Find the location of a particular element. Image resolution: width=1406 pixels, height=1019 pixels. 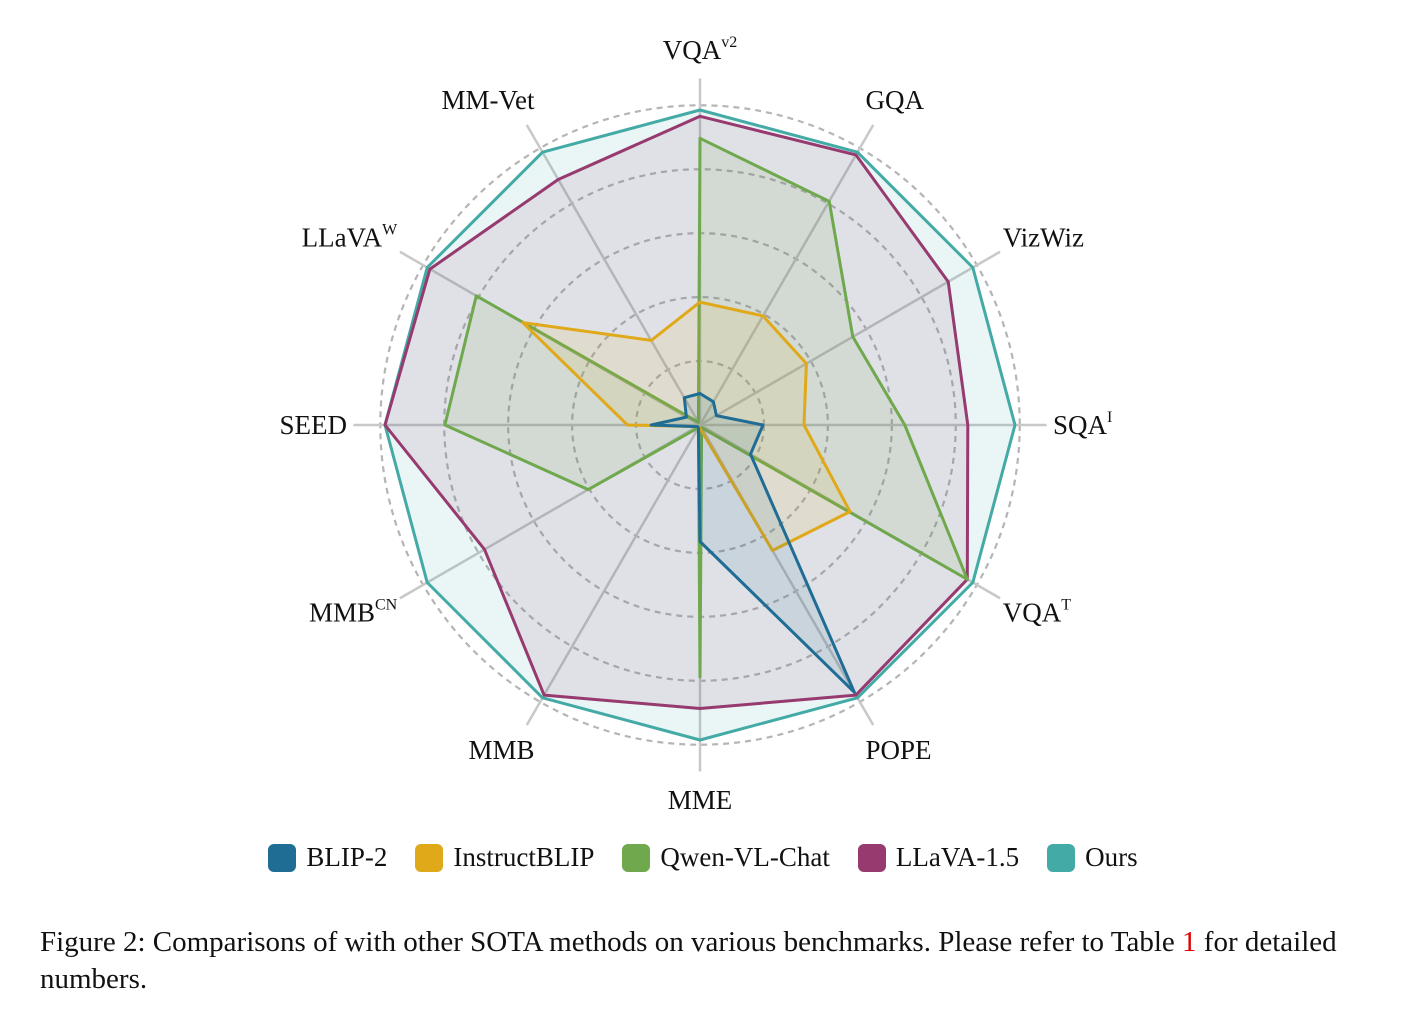

legend-label: Qwen-VL-Chat is located at coordinates (745, 857).